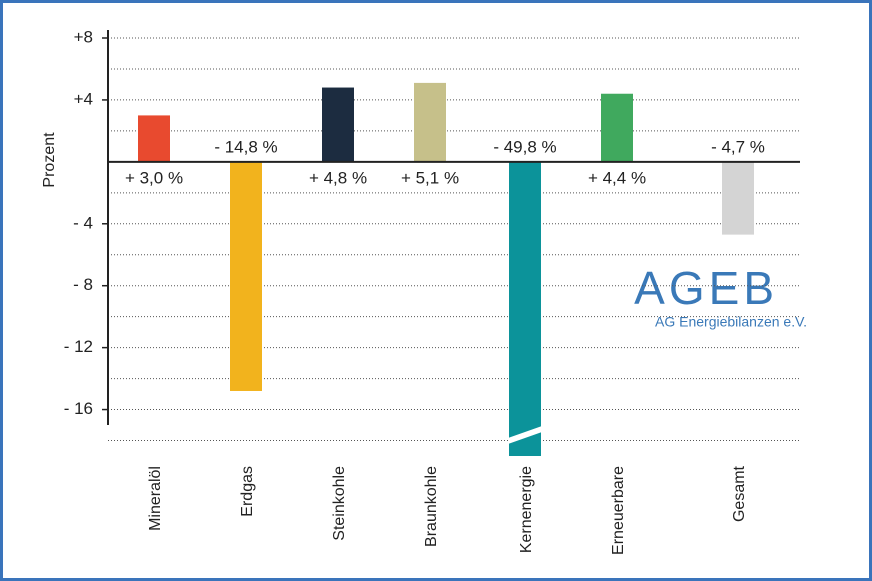 The height and width of the screenshot is (581, 872). I want to click on y-tick-label: +8, so click(83, 36).